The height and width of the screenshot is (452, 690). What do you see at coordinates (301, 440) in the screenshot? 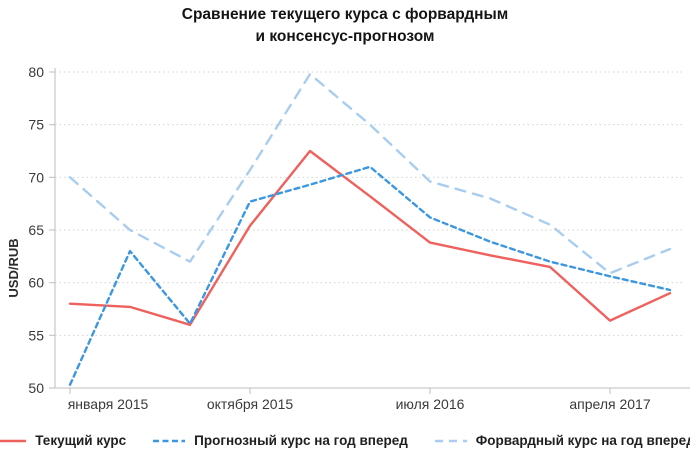
I see `legend-label: Прогнозный курс на год вперед` at bounding box center [301, 440].